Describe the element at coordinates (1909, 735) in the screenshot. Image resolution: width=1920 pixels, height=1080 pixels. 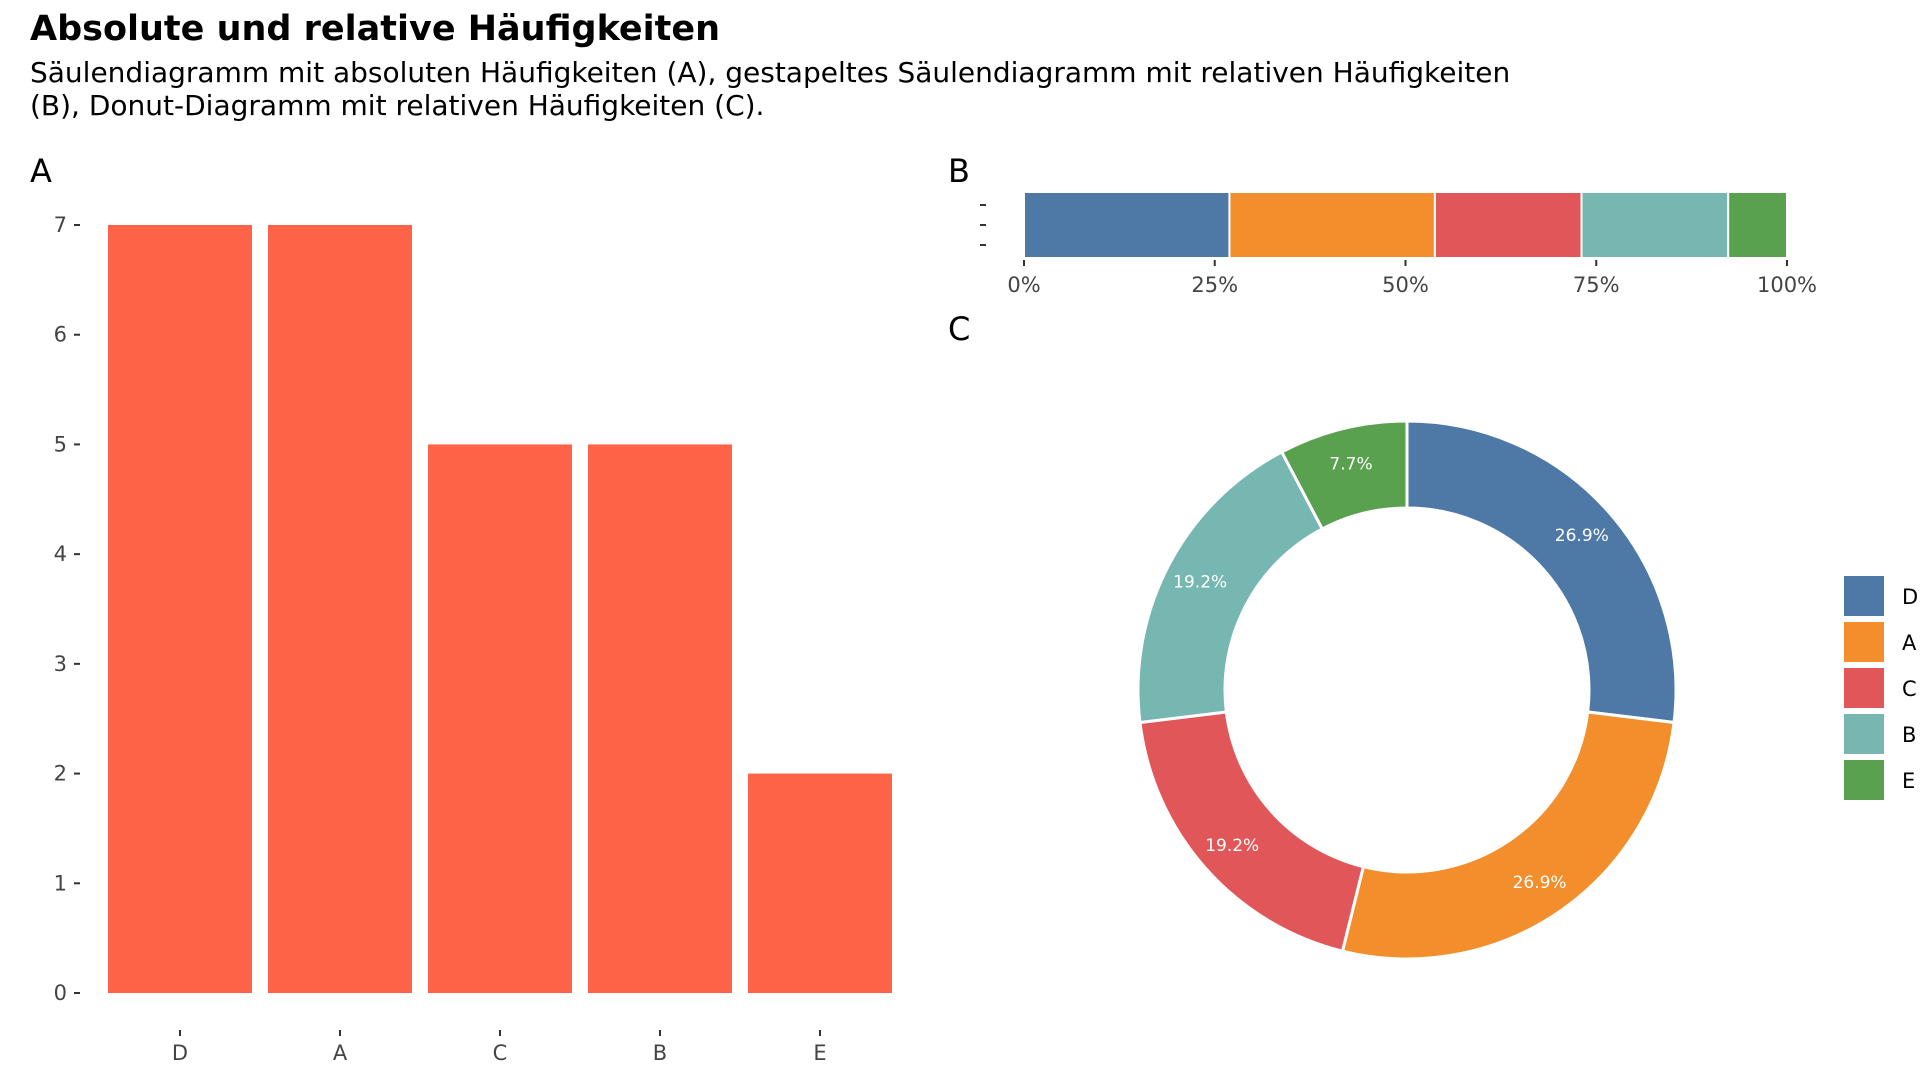
I see `legend-label: B` at that location.